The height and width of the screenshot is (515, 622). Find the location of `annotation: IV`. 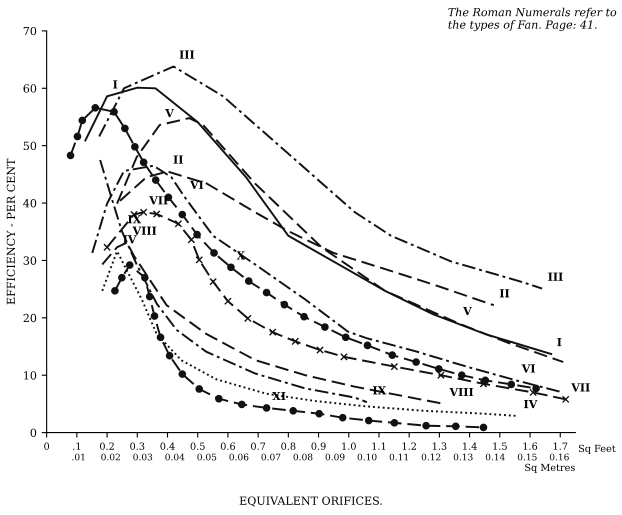

annotation: IV is located at coordinates (531, 404).